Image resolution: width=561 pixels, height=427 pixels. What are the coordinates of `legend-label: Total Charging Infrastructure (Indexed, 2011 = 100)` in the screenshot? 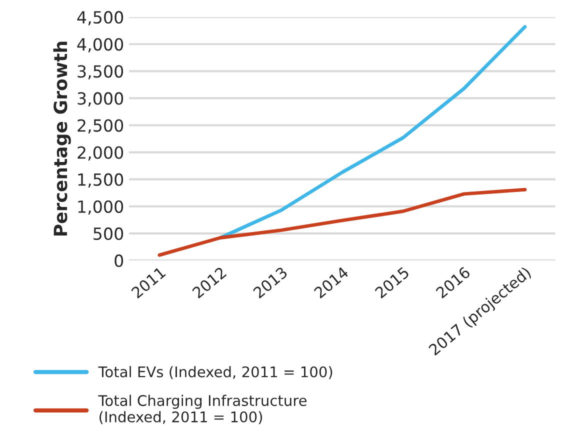 It's located at (202, 409).